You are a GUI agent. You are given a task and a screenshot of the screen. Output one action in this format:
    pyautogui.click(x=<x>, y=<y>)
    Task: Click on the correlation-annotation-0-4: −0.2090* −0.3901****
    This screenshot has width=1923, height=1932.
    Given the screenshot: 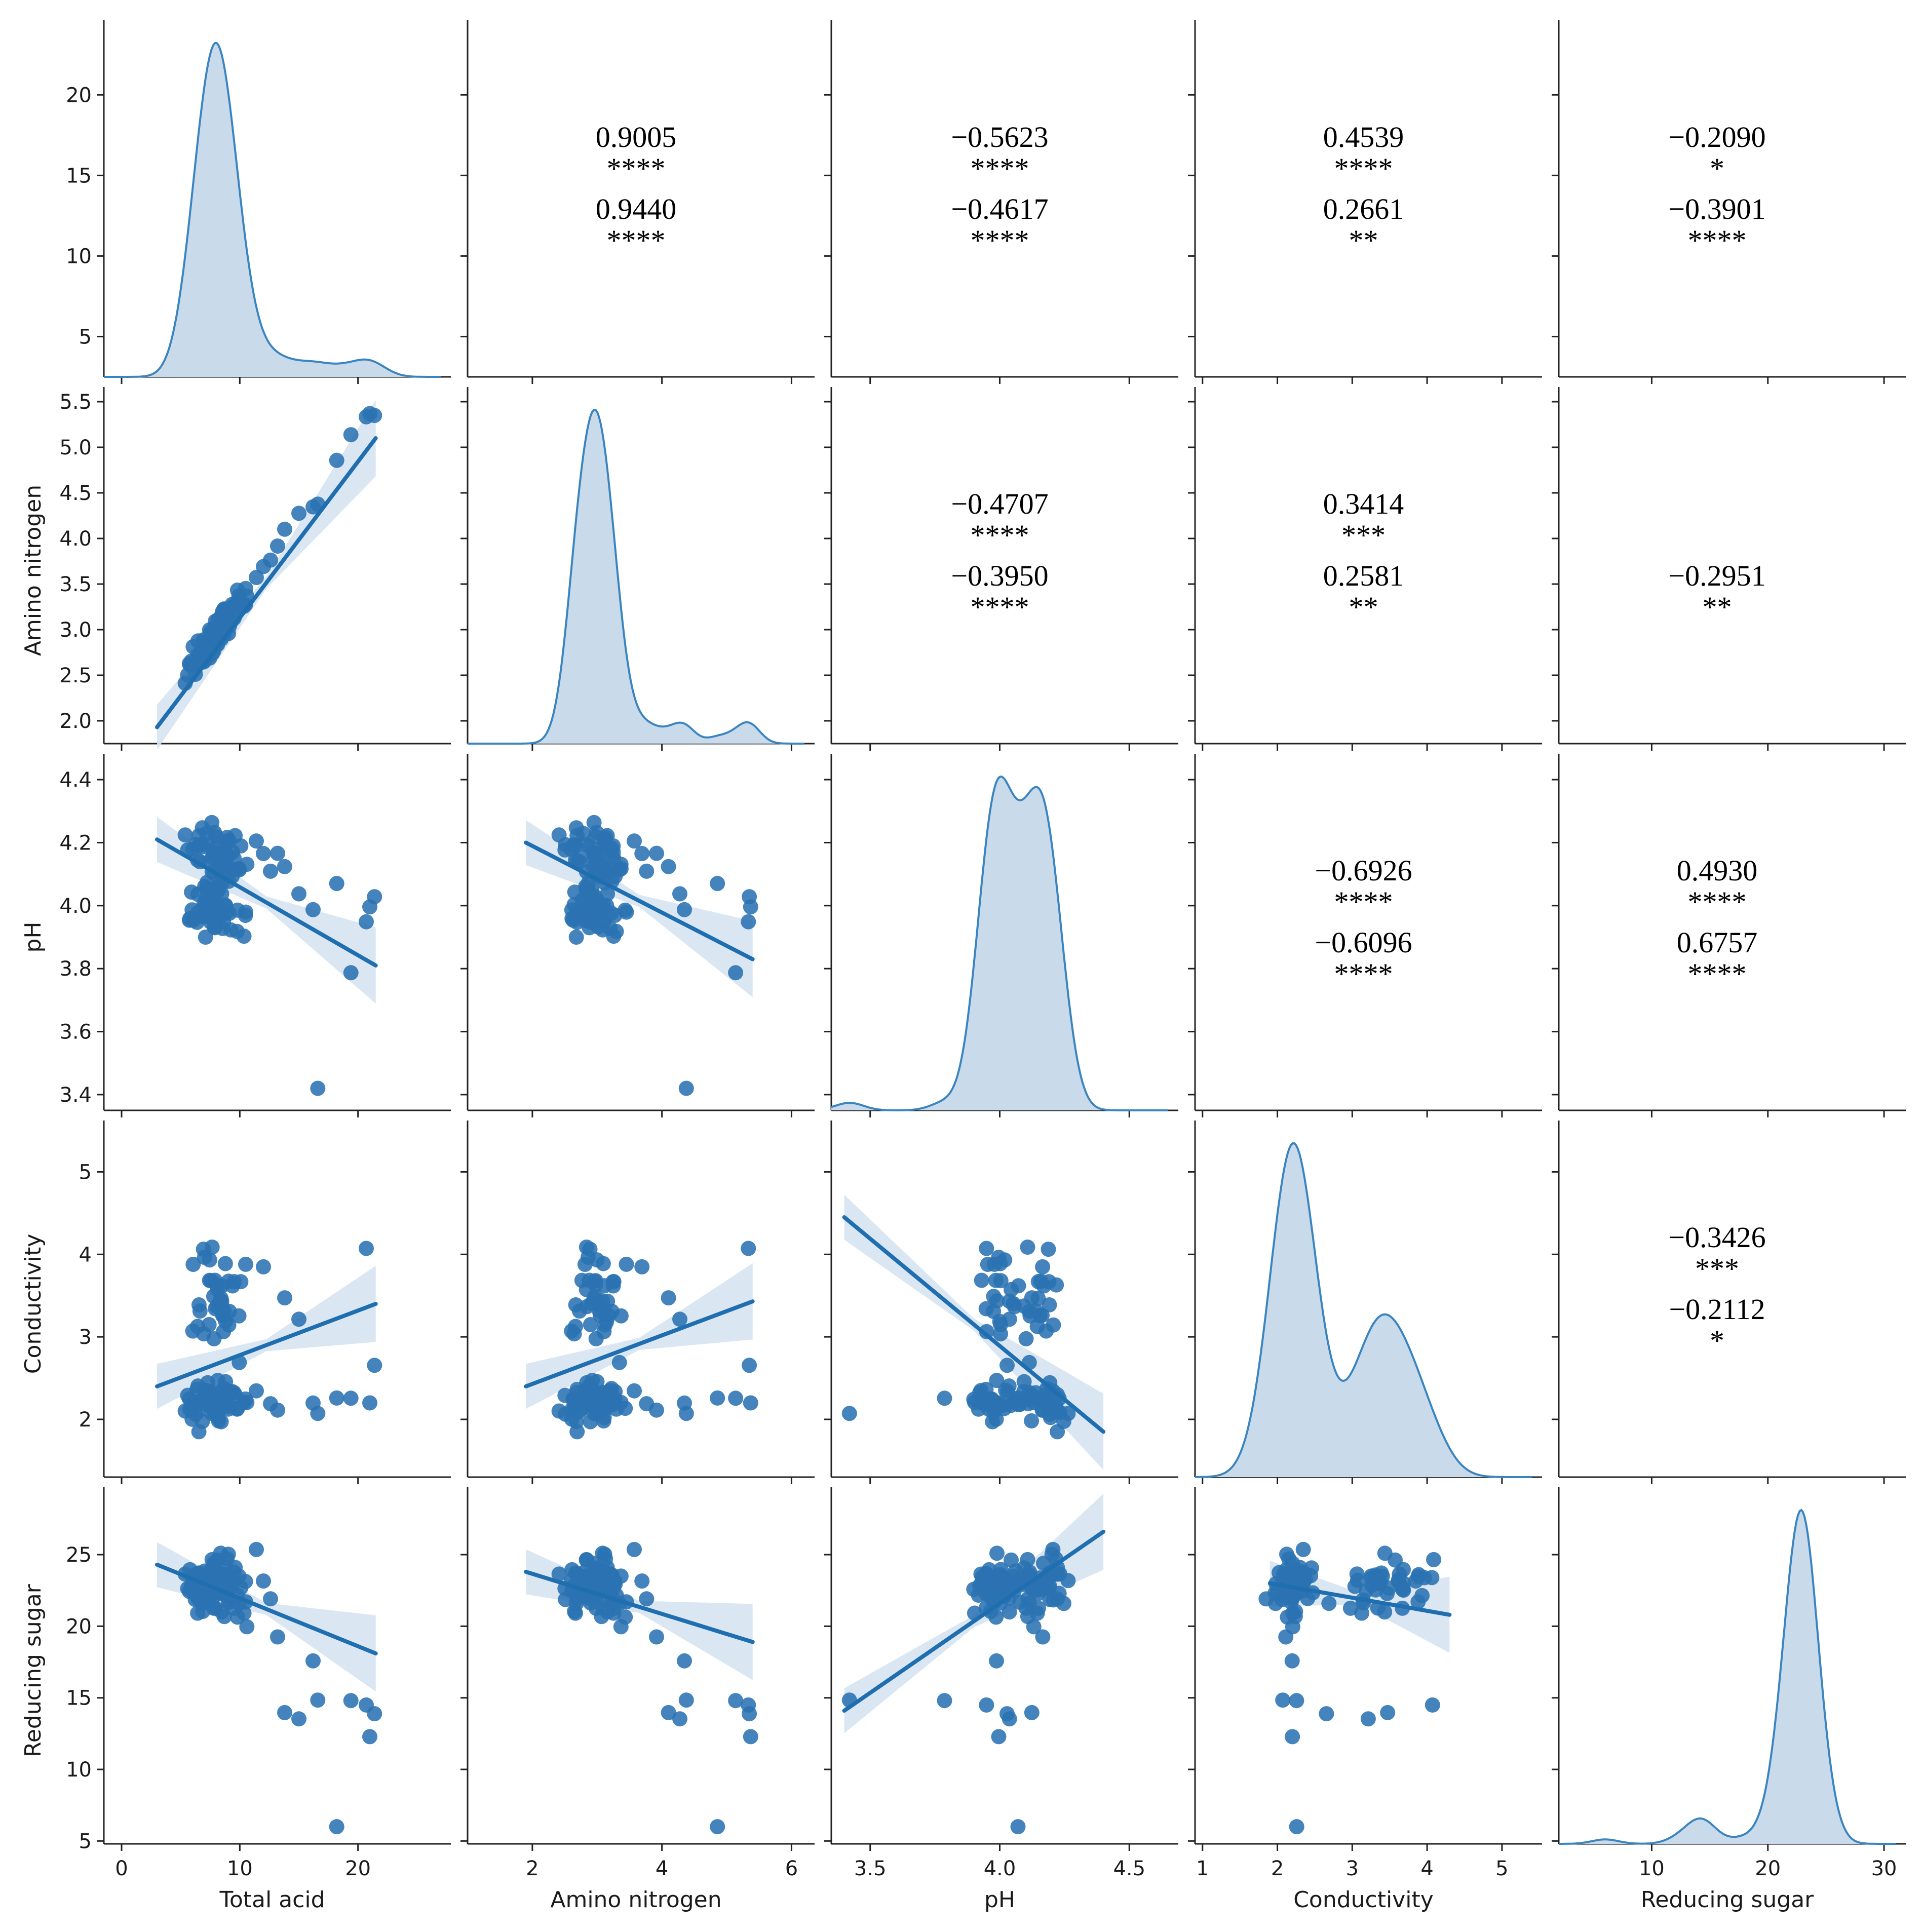 What is the action you would take?
    pyautogui.click(x=1716, y=189)
    